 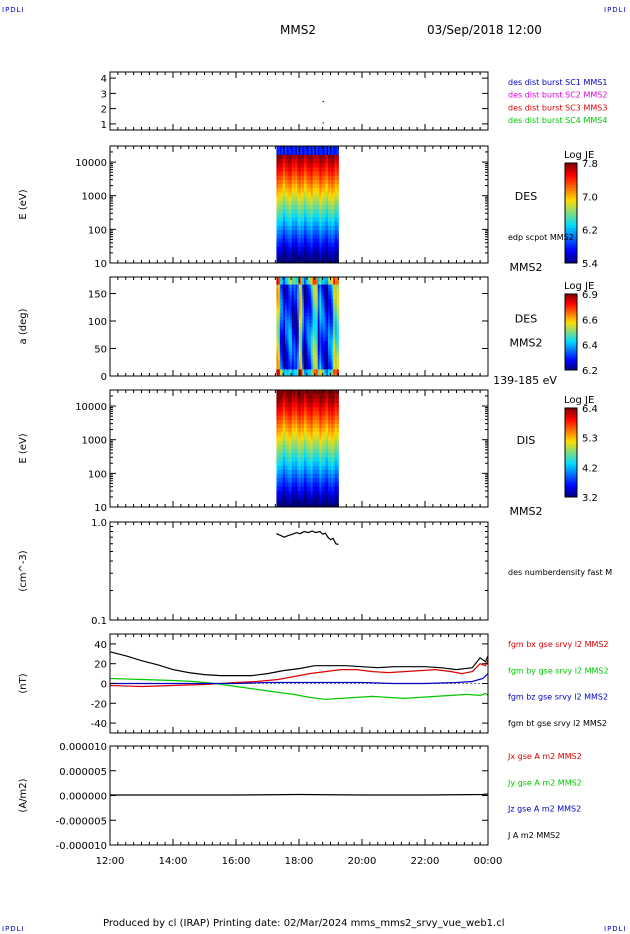 What do you see at coordinates (590, 468) in the screenshot?
I see `colorbar-label-p3-2: 4.2` at bounding box center [590, 468].